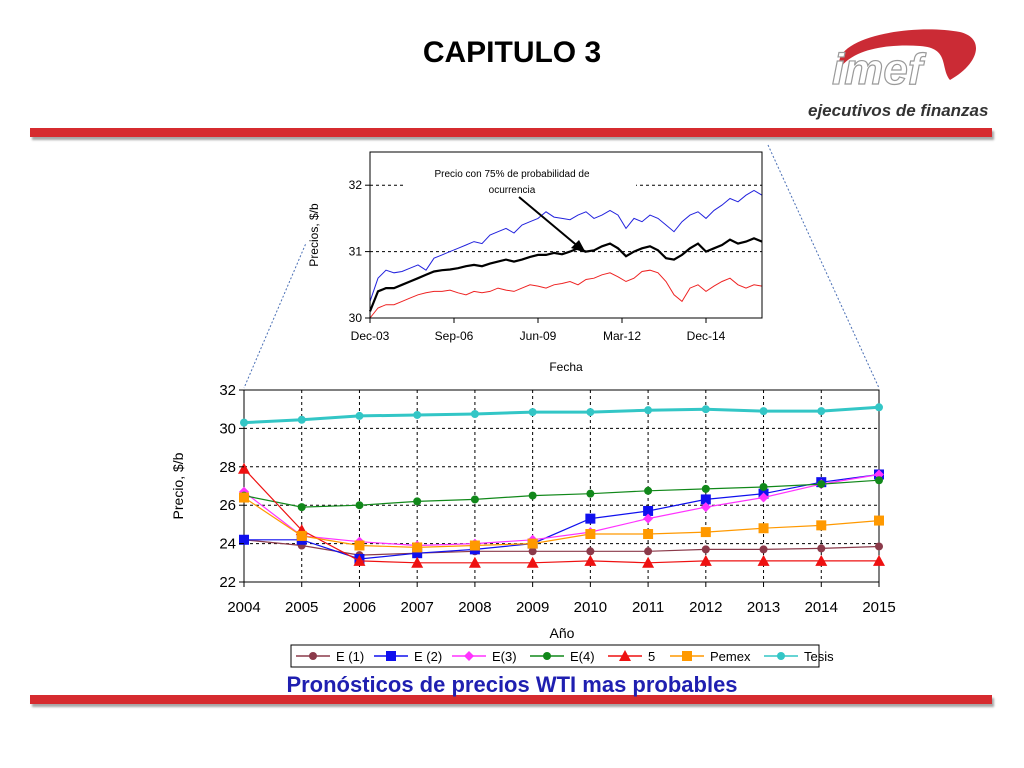 This screenshot has width=1024, height=768. What do you see at coordinates (631, 656) in the screenshot?
I see `legend-item-4: 5` at bounding box center [631, 656].